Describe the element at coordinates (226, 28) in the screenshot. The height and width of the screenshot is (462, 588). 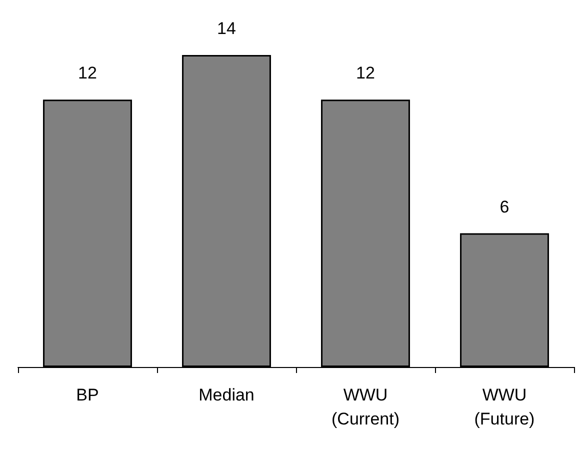
I see `data-label: 14` at that location.